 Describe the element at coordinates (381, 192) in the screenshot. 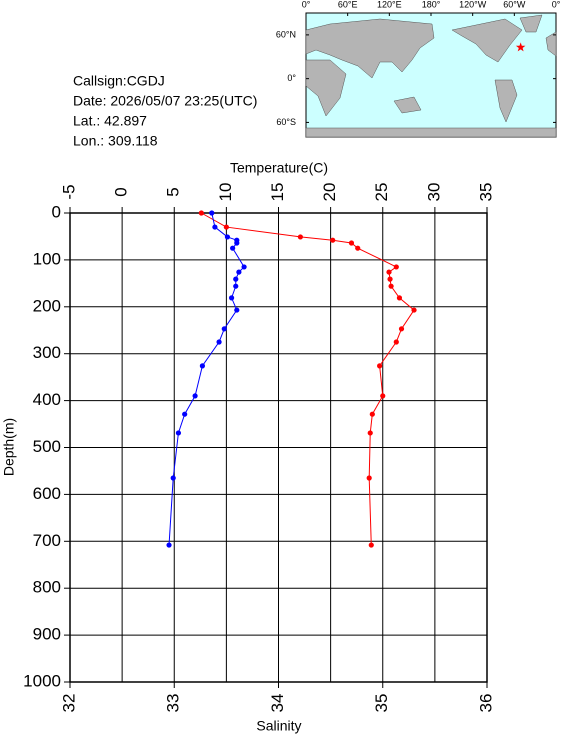

I see `x-tick-label: 25` at that location.